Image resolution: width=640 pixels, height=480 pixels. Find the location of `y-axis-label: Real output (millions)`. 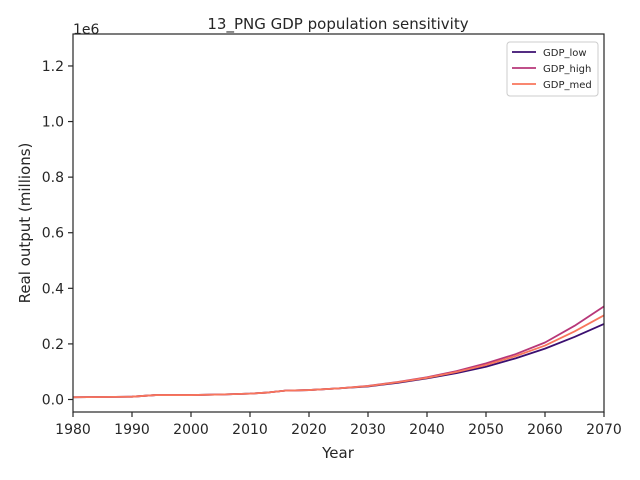

y-axis-label: Real output (millions) is located at coordinates (25, 223).